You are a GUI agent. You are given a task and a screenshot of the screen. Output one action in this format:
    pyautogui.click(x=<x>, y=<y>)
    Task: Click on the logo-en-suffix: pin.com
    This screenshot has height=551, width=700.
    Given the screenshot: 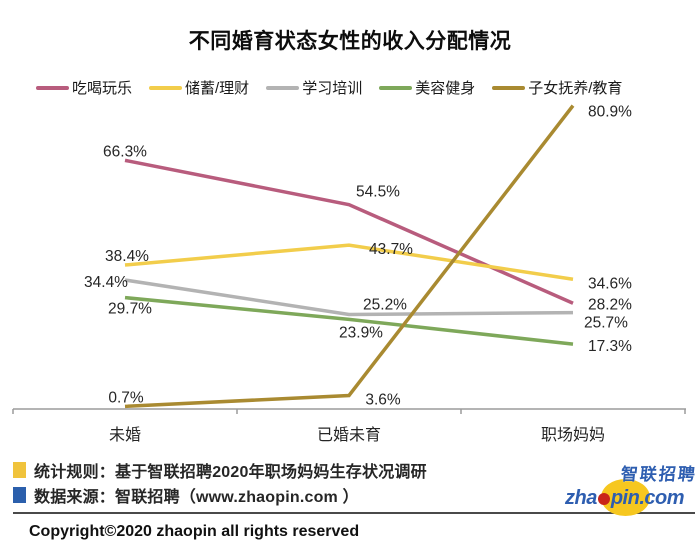 What is the action you would take?
    pyautogui.click(x=647, y=498)
    